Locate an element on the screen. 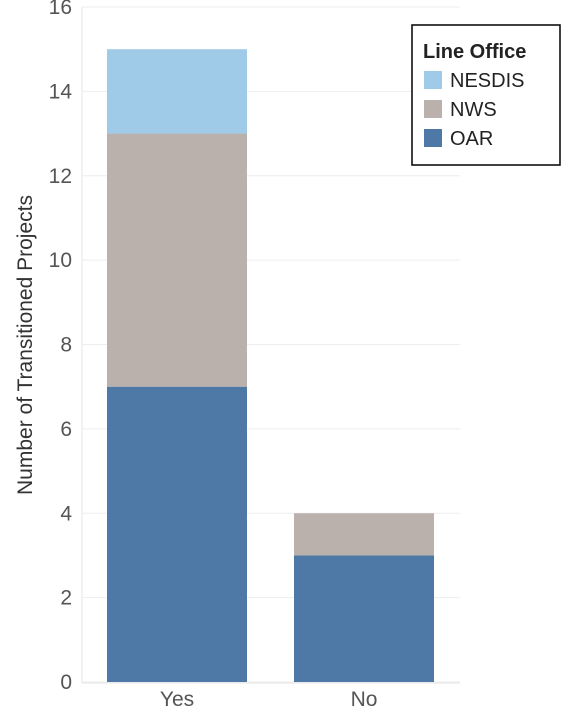 The width and height of the screenshot is (564, 715). y-tick-label: 0 is located at coordinates (66, 682).